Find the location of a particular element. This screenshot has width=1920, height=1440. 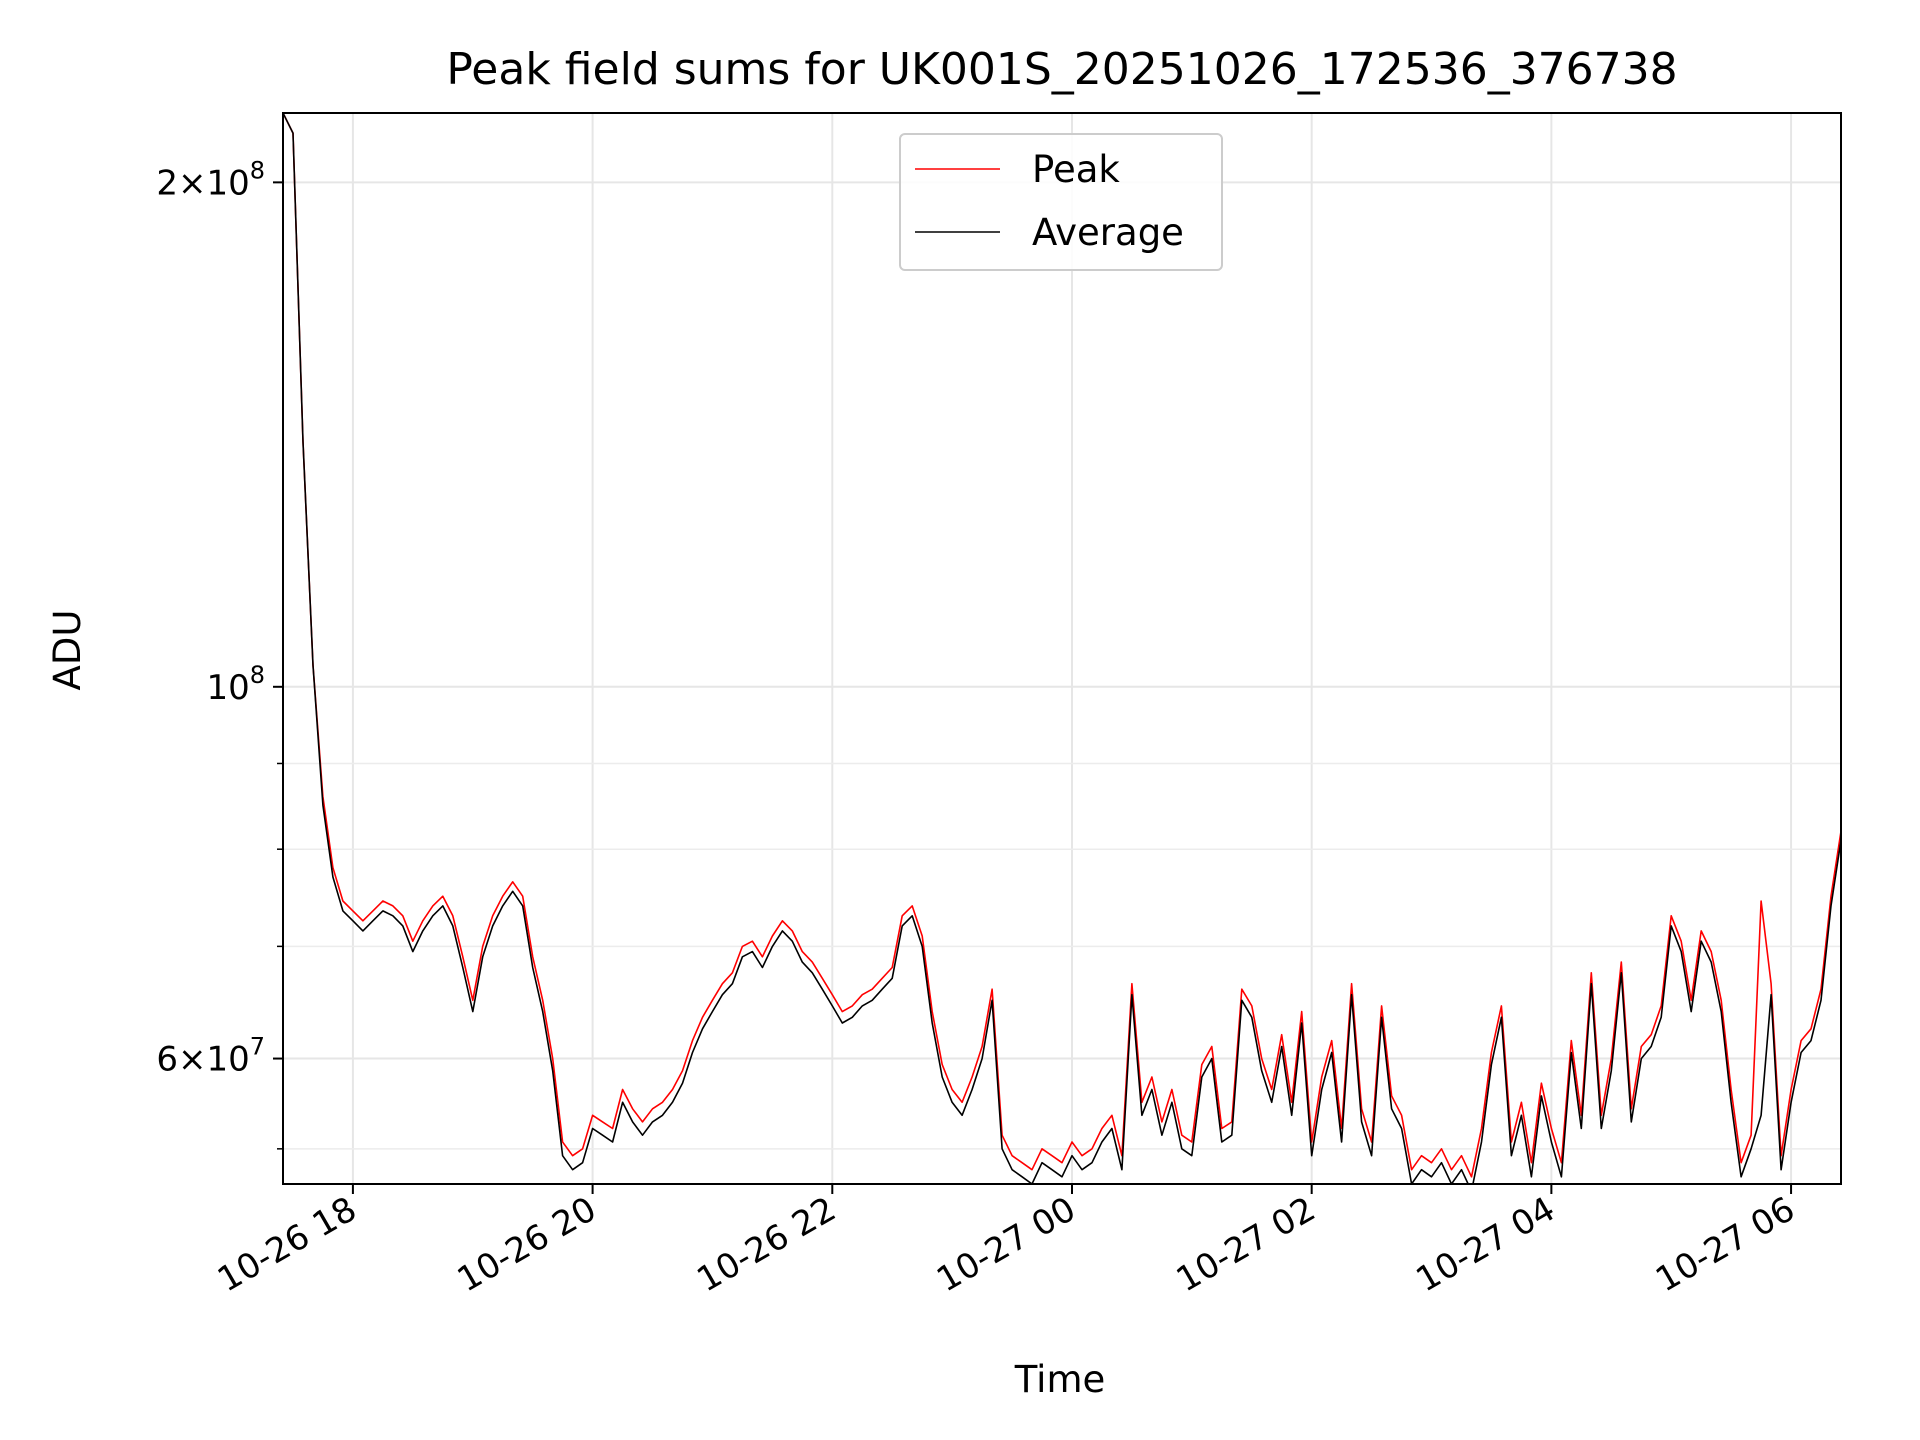

y-axis-label: ADU is located at coordinates (67, 650).